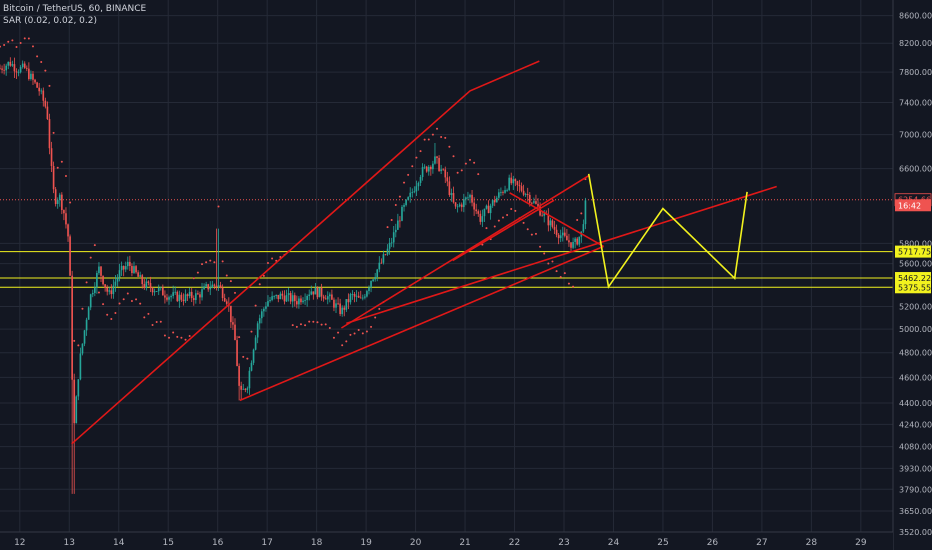 The image size is (932, 550). Describe the element at coordinates (915, 264) in the screenshot. I see `price-tick-label: 5600.00` at that location.